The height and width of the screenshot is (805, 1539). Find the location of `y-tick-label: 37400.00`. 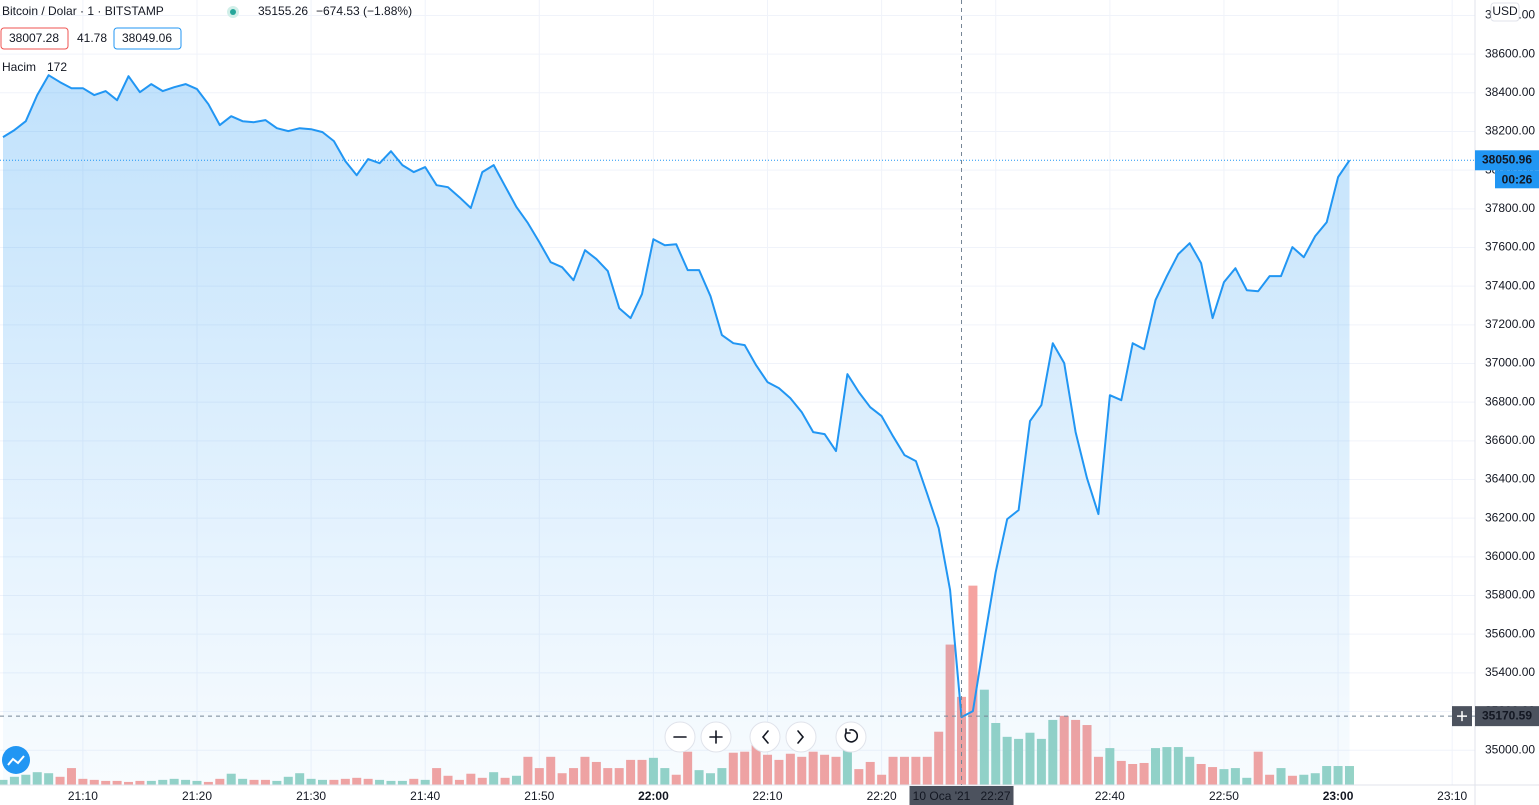

y-tick-label: 37400.00 is located at coordinates (1510, 285).